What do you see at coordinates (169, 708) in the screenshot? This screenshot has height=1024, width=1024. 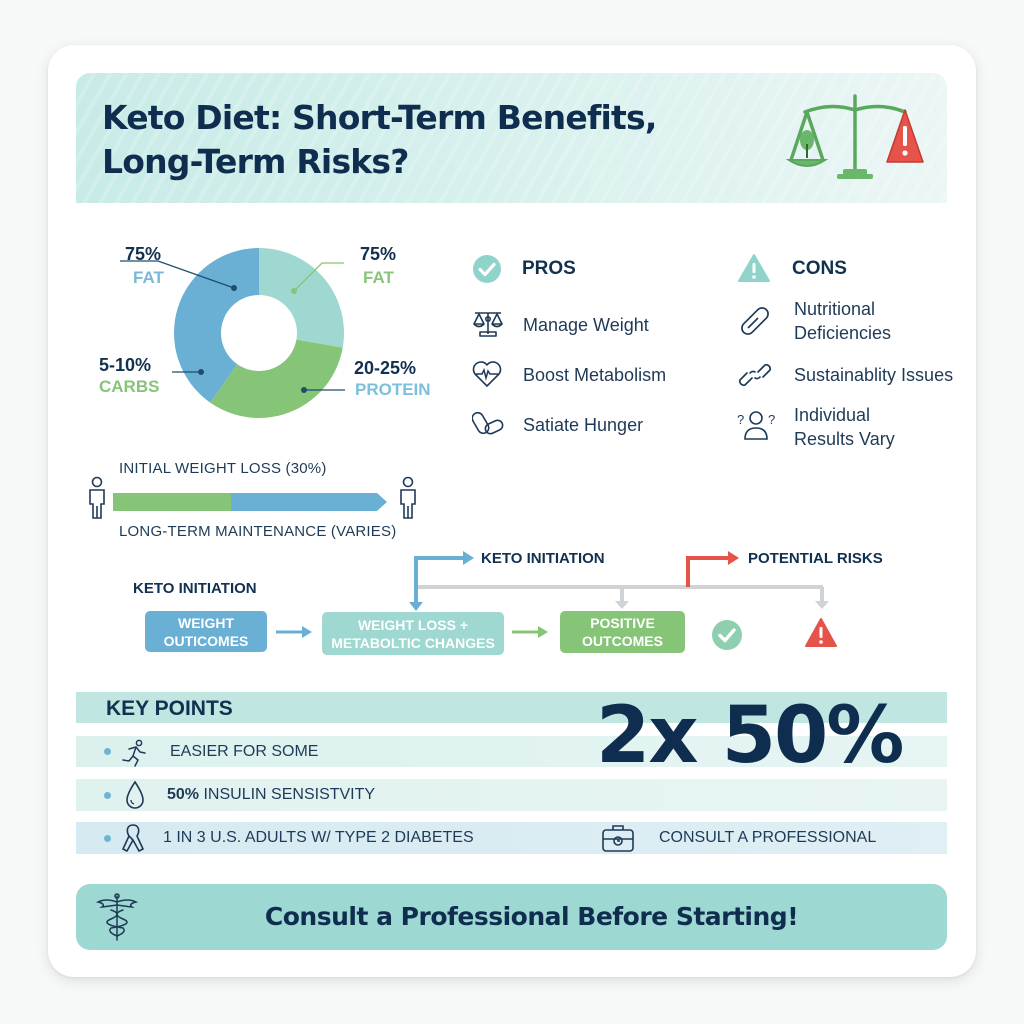 I see `key-points-heading: KEY POINTS` at bounding box center [169, 708].